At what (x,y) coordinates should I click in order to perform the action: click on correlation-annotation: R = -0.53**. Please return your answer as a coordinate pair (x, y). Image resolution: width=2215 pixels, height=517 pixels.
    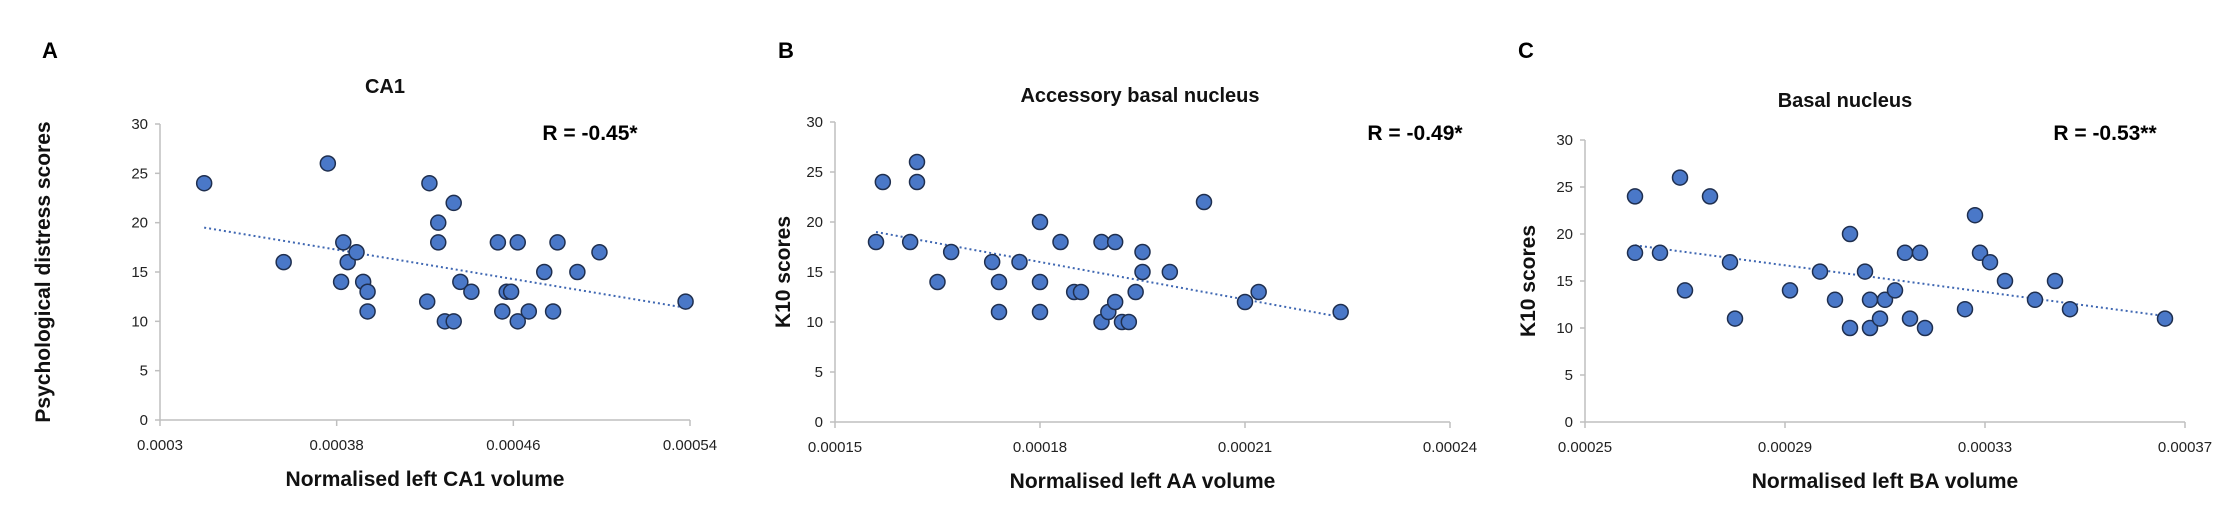
    Looking at the image, I should click on (2105, 133).